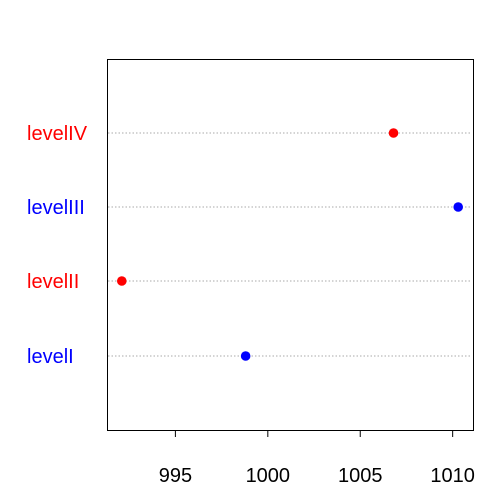 The height and width of the screenshot is (504, 504). Describe the element at coordinates (452, 476) in the screenshot. I see `x-tick-label-1010: 1010` at that location.